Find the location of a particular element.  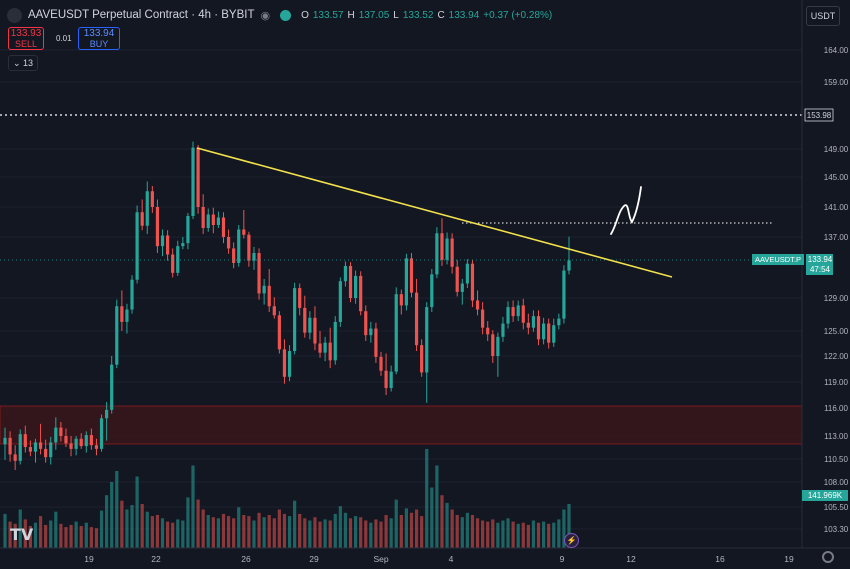

current-symbol-label: AAVEUSDT.P is located at coordinates (778, 259).